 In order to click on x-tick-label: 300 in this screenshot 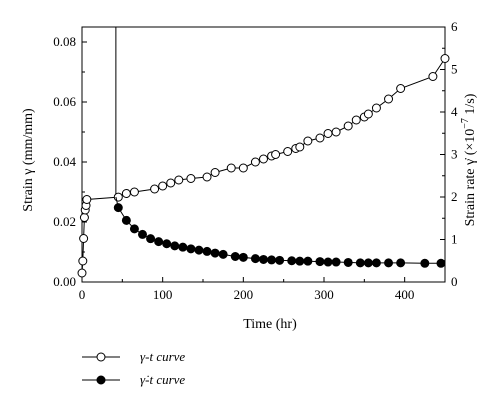, I will do `click(324, 294)`.